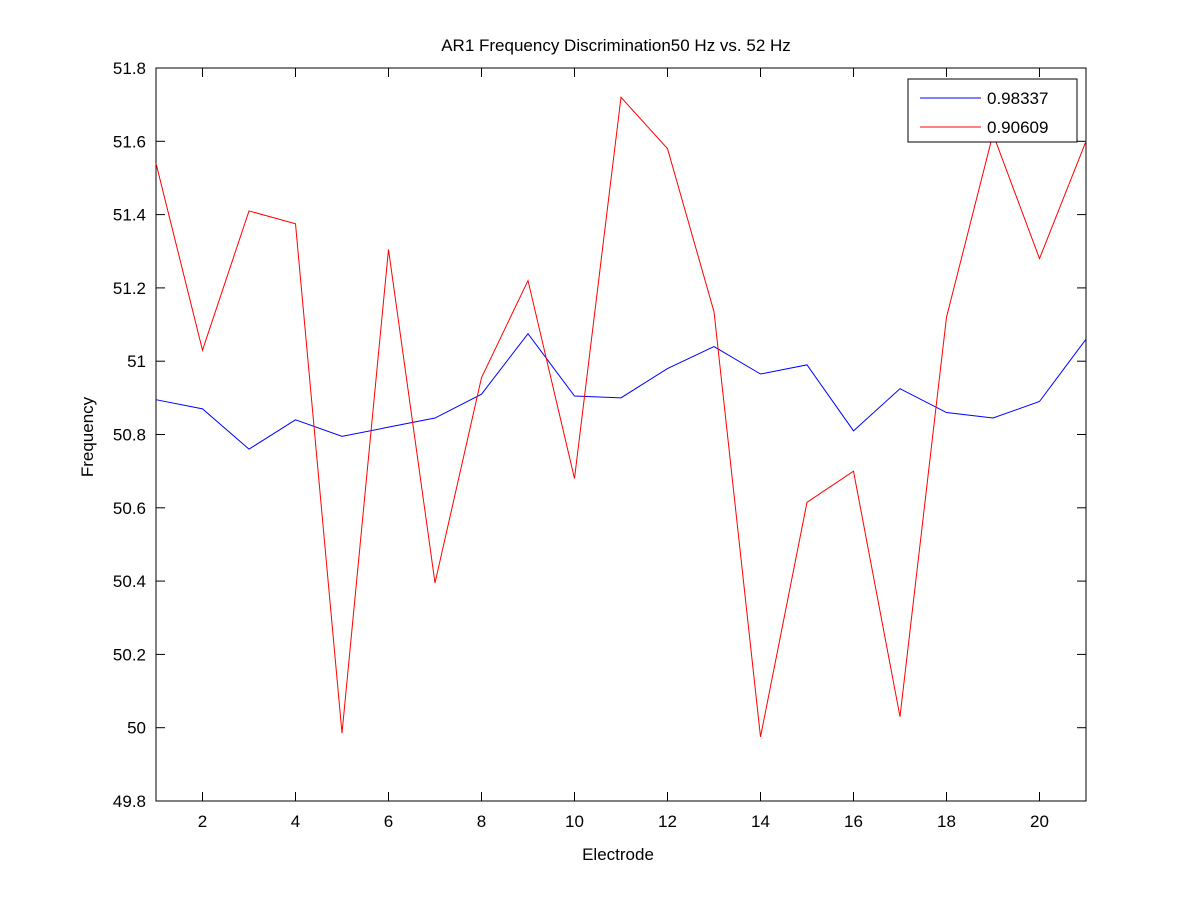 This screenshot has height=906, width=1200. I want to click on x-tick-label: 6, so click(388, 821).